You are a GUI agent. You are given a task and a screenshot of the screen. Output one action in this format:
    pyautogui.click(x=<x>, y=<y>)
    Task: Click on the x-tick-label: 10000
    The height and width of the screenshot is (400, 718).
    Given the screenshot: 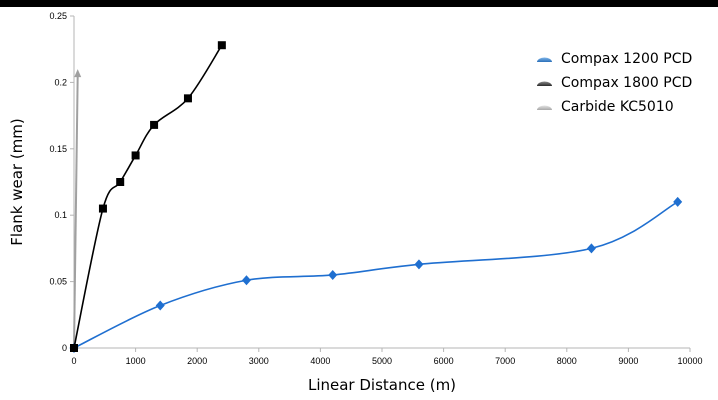 What is the action you would take?
    pyautogui.click(x=689, y=361)
    